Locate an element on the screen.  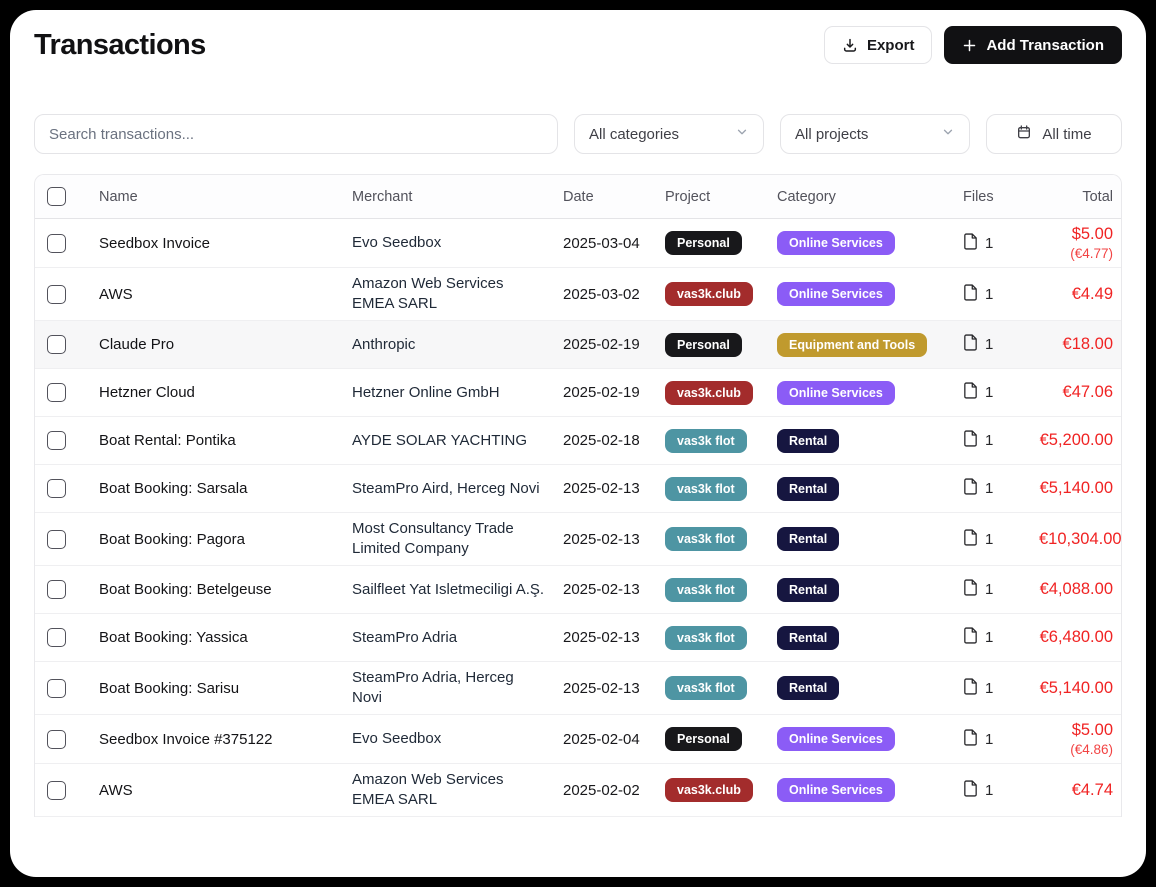
transaction-date: 2025-02-19 is located at coordinates (601, 392).